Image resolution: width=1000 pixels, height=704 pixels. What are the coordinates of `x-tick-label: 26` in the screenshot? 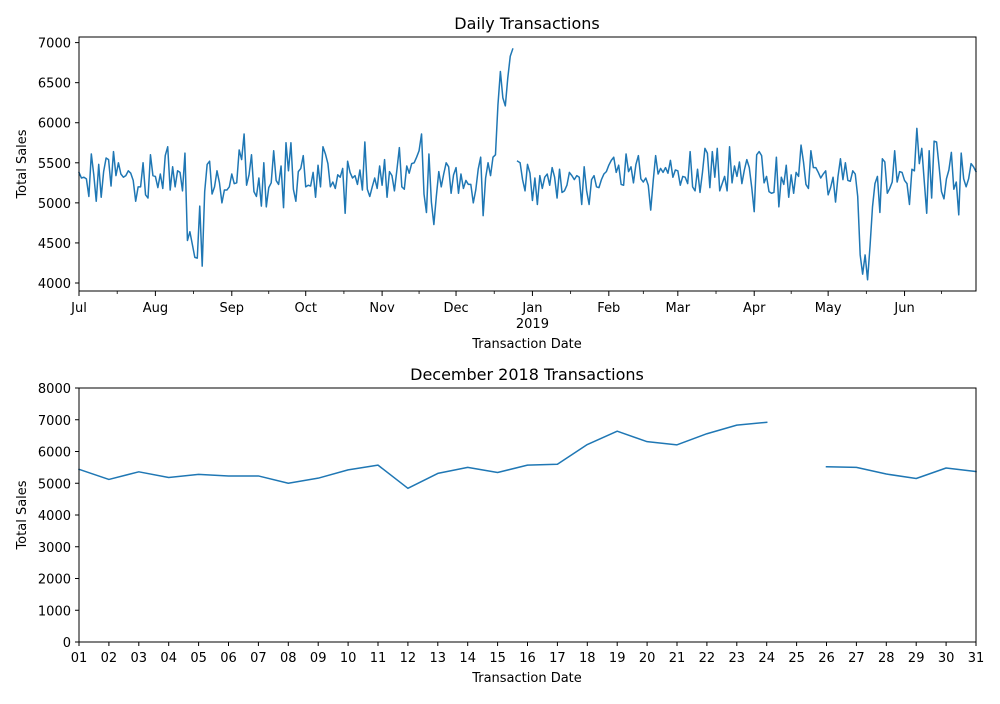 It's located at (826, 658).